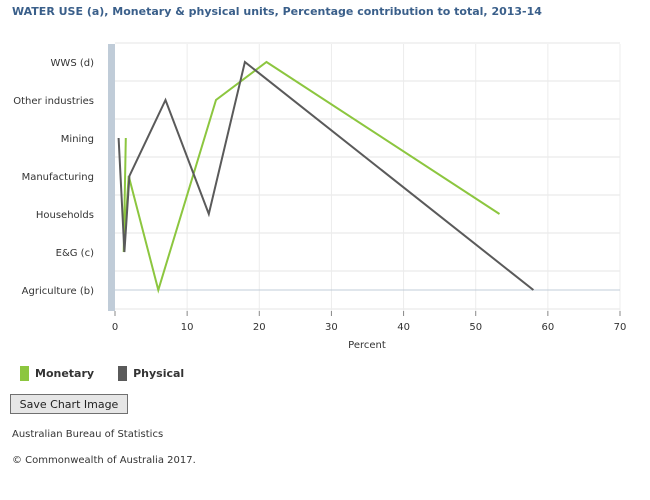  I want to click on data-point-physical-other-industries, so click(166, 100).